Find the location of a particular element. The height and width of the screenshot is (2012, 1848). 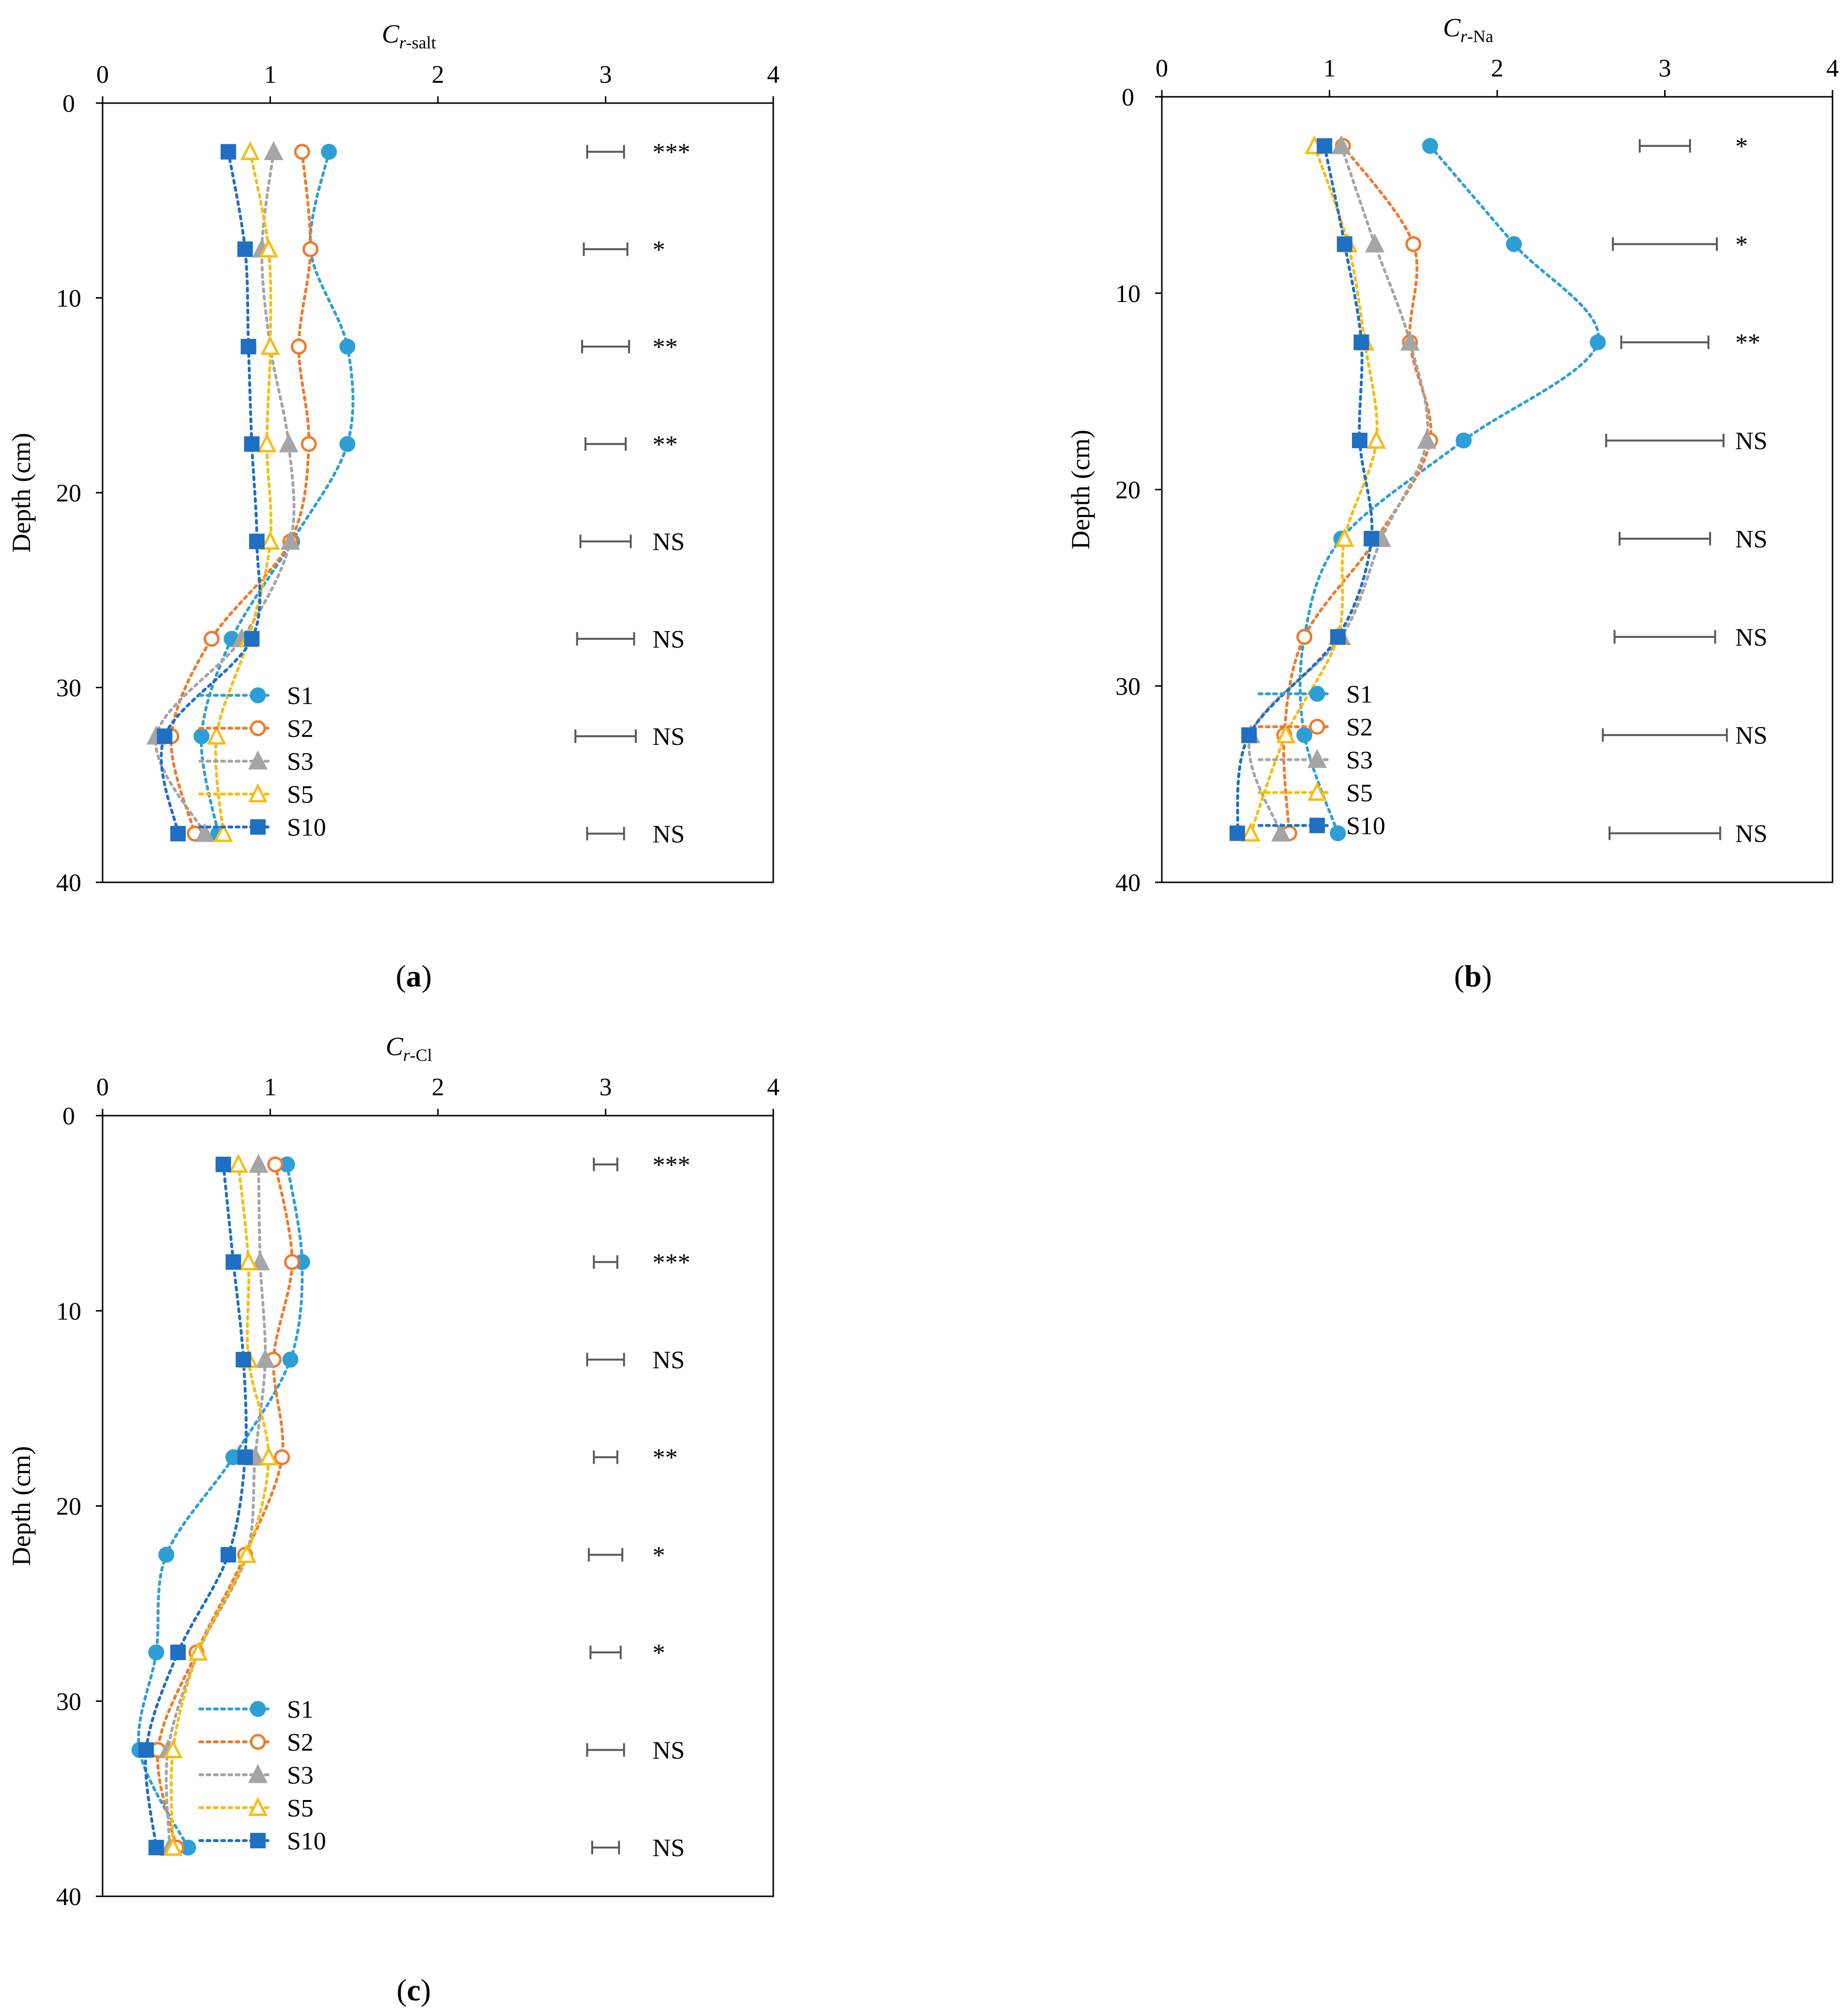

y-tick-label: 40 is located at coordinates (68, 883).